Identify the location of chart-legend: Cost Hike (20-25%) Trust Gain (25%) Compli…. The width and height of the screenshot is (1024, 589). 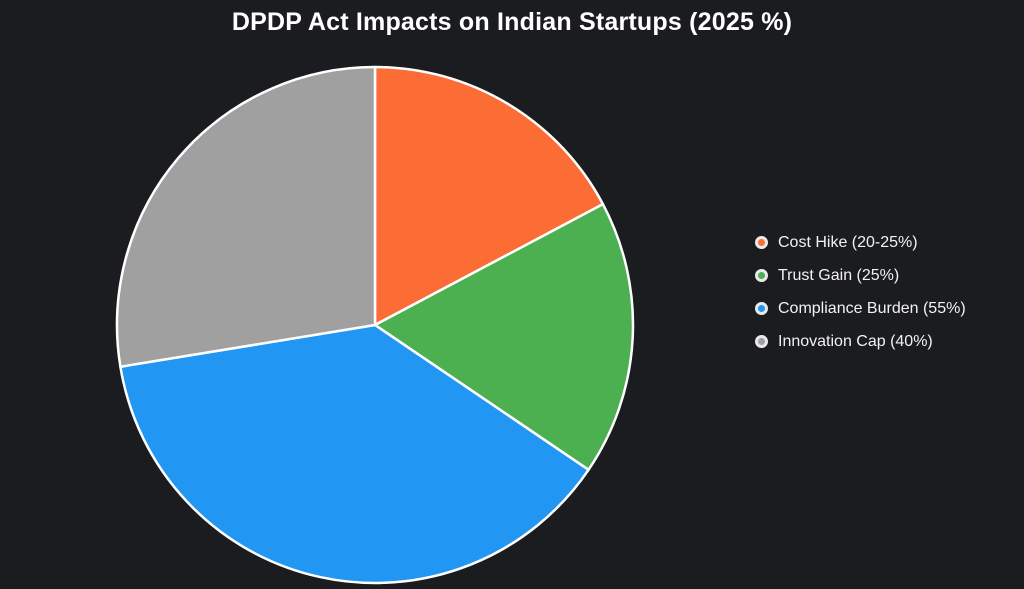
(860, 292).